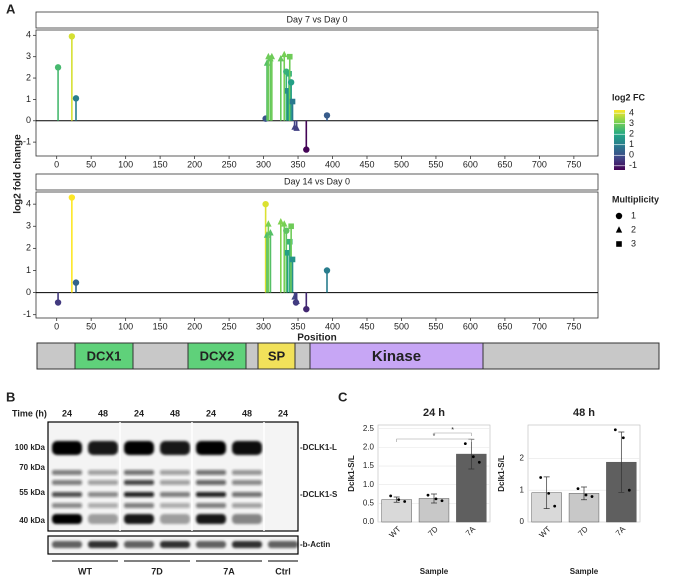 The height and width of the screenshot is (579, 676). I want to click on x-tick-label: WT, so click(394, 531).